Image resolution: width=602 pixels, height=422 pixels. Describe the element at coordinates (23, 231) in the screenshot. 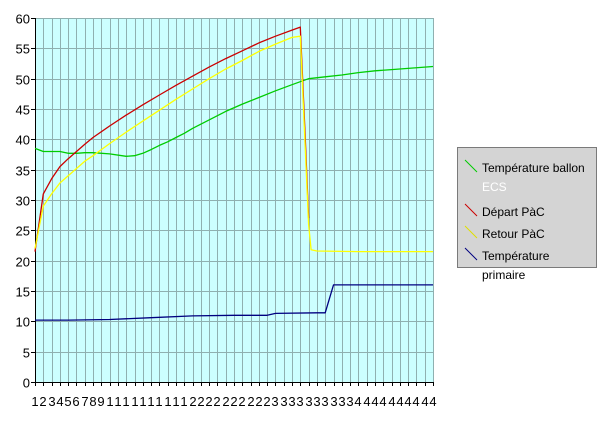

I see `y-tick-label: 25` at that location.